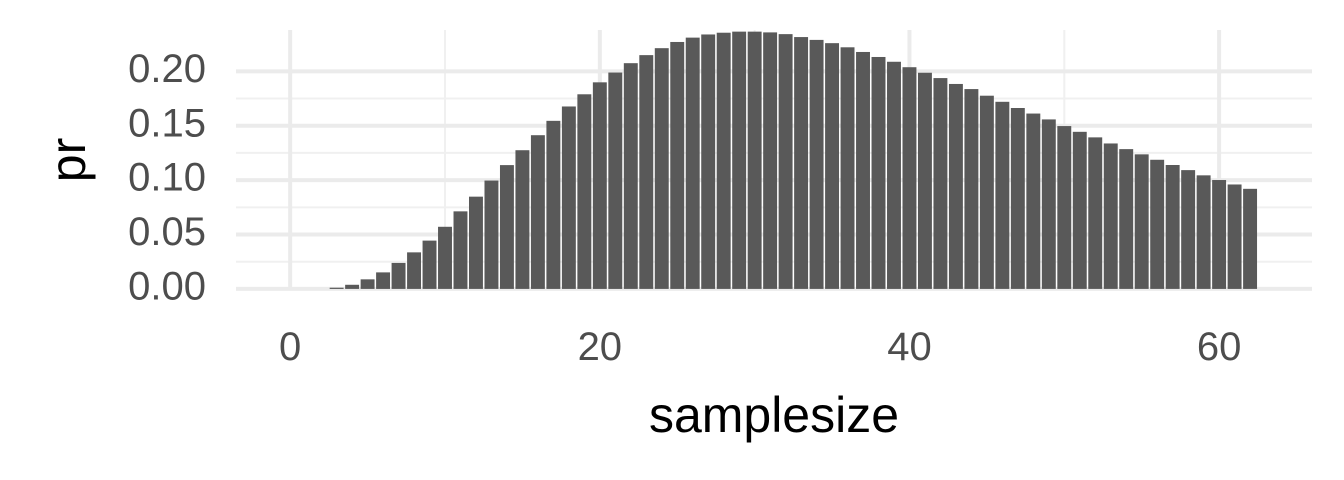 Image resolution: width=1344 pixels, height=480 pixels. I want to click on x-axis-ticks: 0 20 40 60, so click(760, 347).